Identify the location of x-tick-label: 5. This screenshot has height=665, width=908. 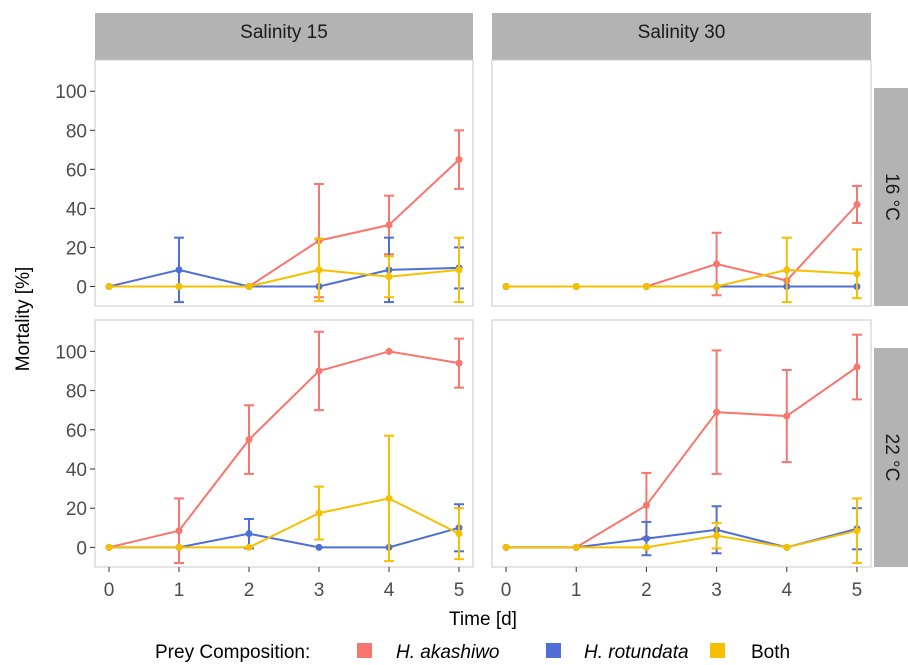
(459, 590).